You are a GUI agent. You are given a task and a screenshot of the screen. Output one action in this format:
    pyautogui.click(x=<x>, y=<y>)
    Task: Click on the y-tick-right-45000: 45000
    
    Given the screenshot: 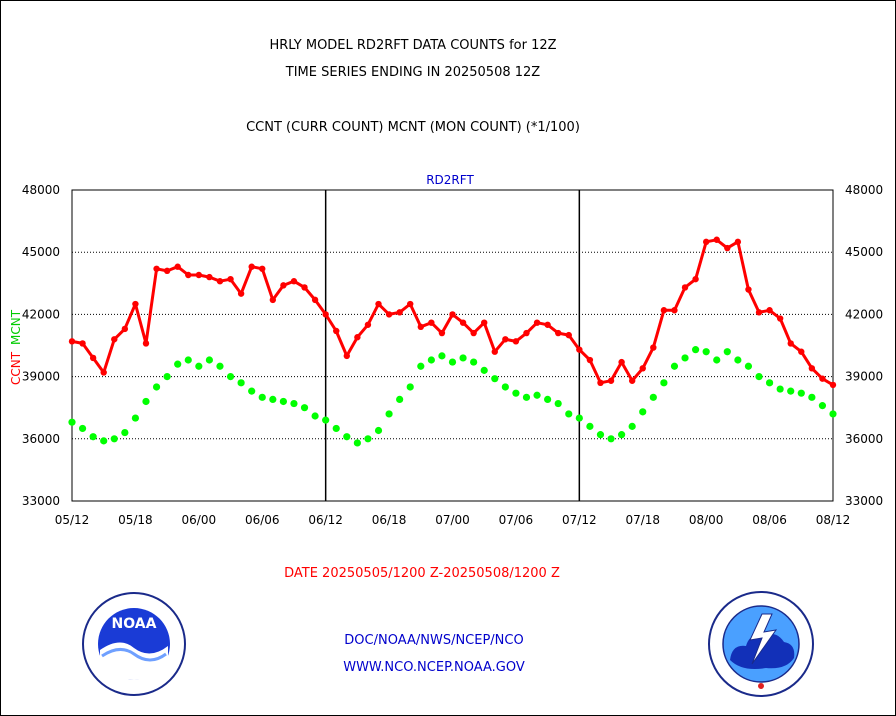 What is the action you would take?
    pyautogui.click(x=864, y=252)
    